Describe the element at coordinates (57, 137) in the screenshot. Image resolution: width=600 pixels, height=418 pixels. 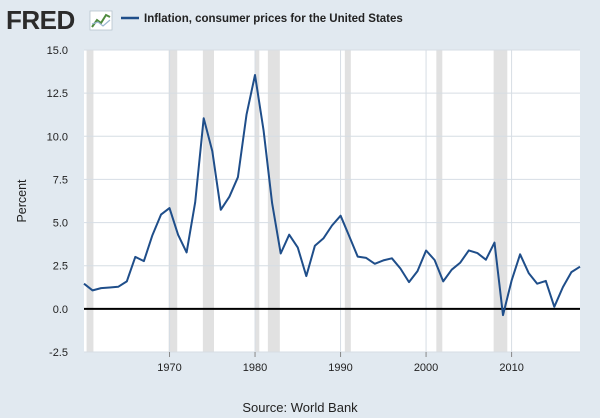
I see `y-tick-label: 10.0` at that location.